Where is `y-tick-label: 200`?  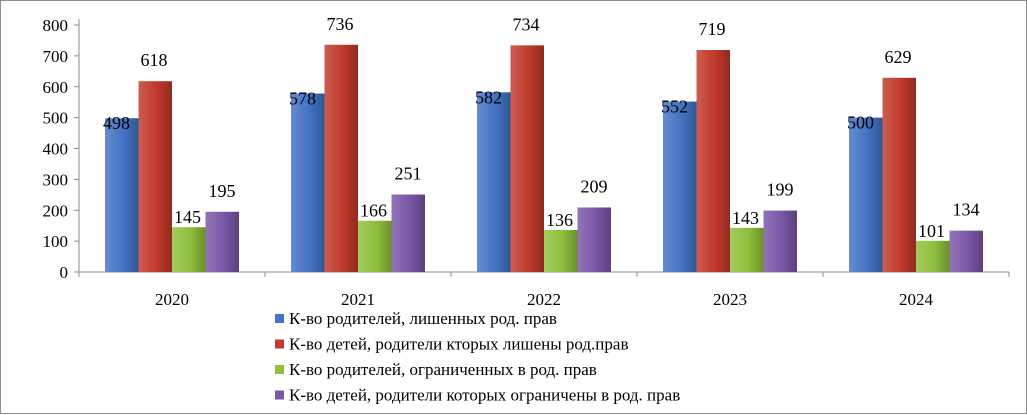 y-tick-label: 200 is located at coordinates (56, 210).